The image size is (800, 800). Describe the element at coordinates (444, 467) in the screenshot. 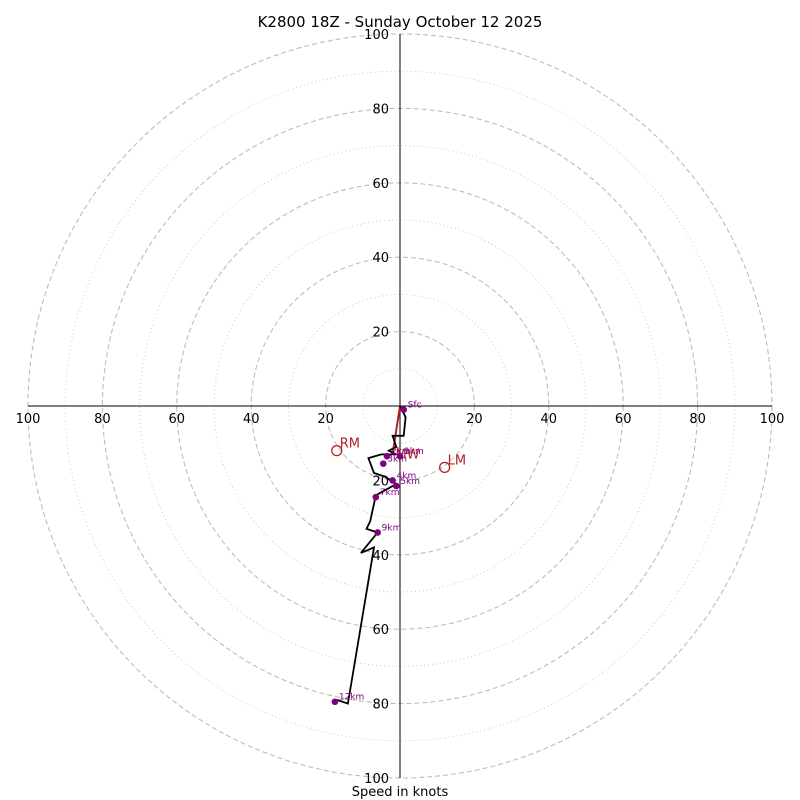

I see `lm-marker` at that location.